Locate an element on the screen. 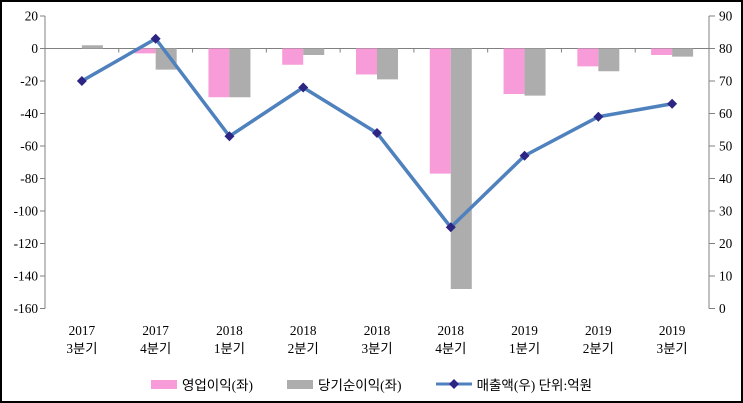 The width and height of the screenshot is (743, 403). x-label-quarter-8: 3분기 is located at coordinates (672, 348).